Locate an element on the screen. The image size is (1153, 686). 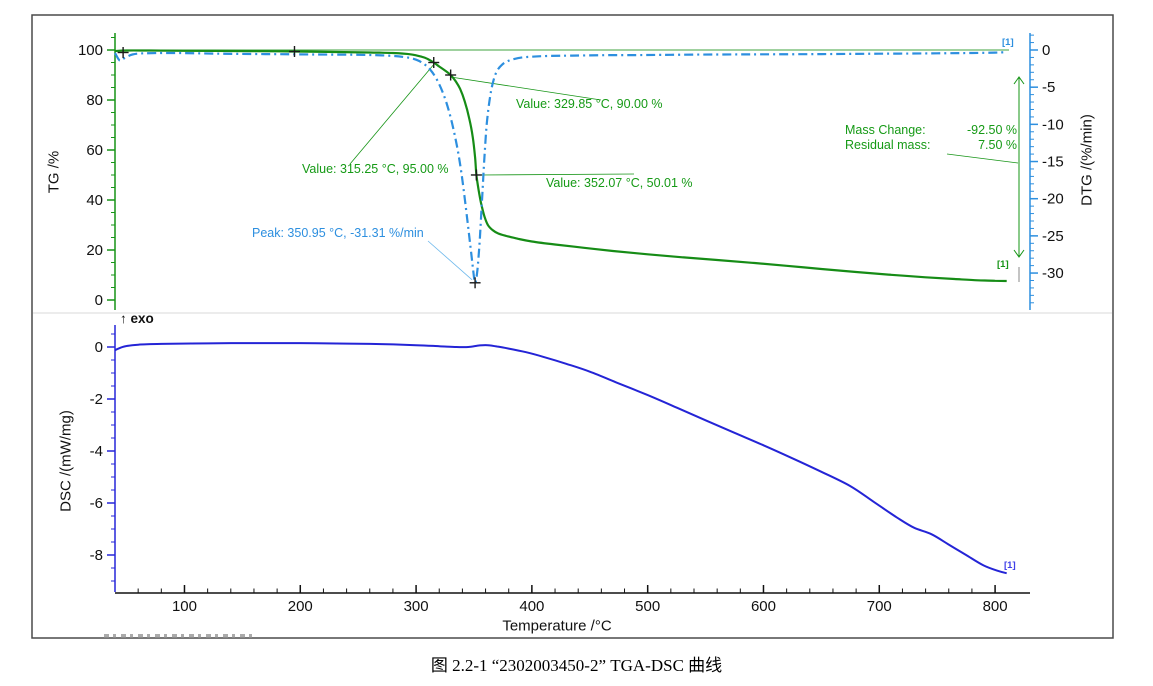
dtg-tick-label: 0 is located at coordinates (1046, 50).